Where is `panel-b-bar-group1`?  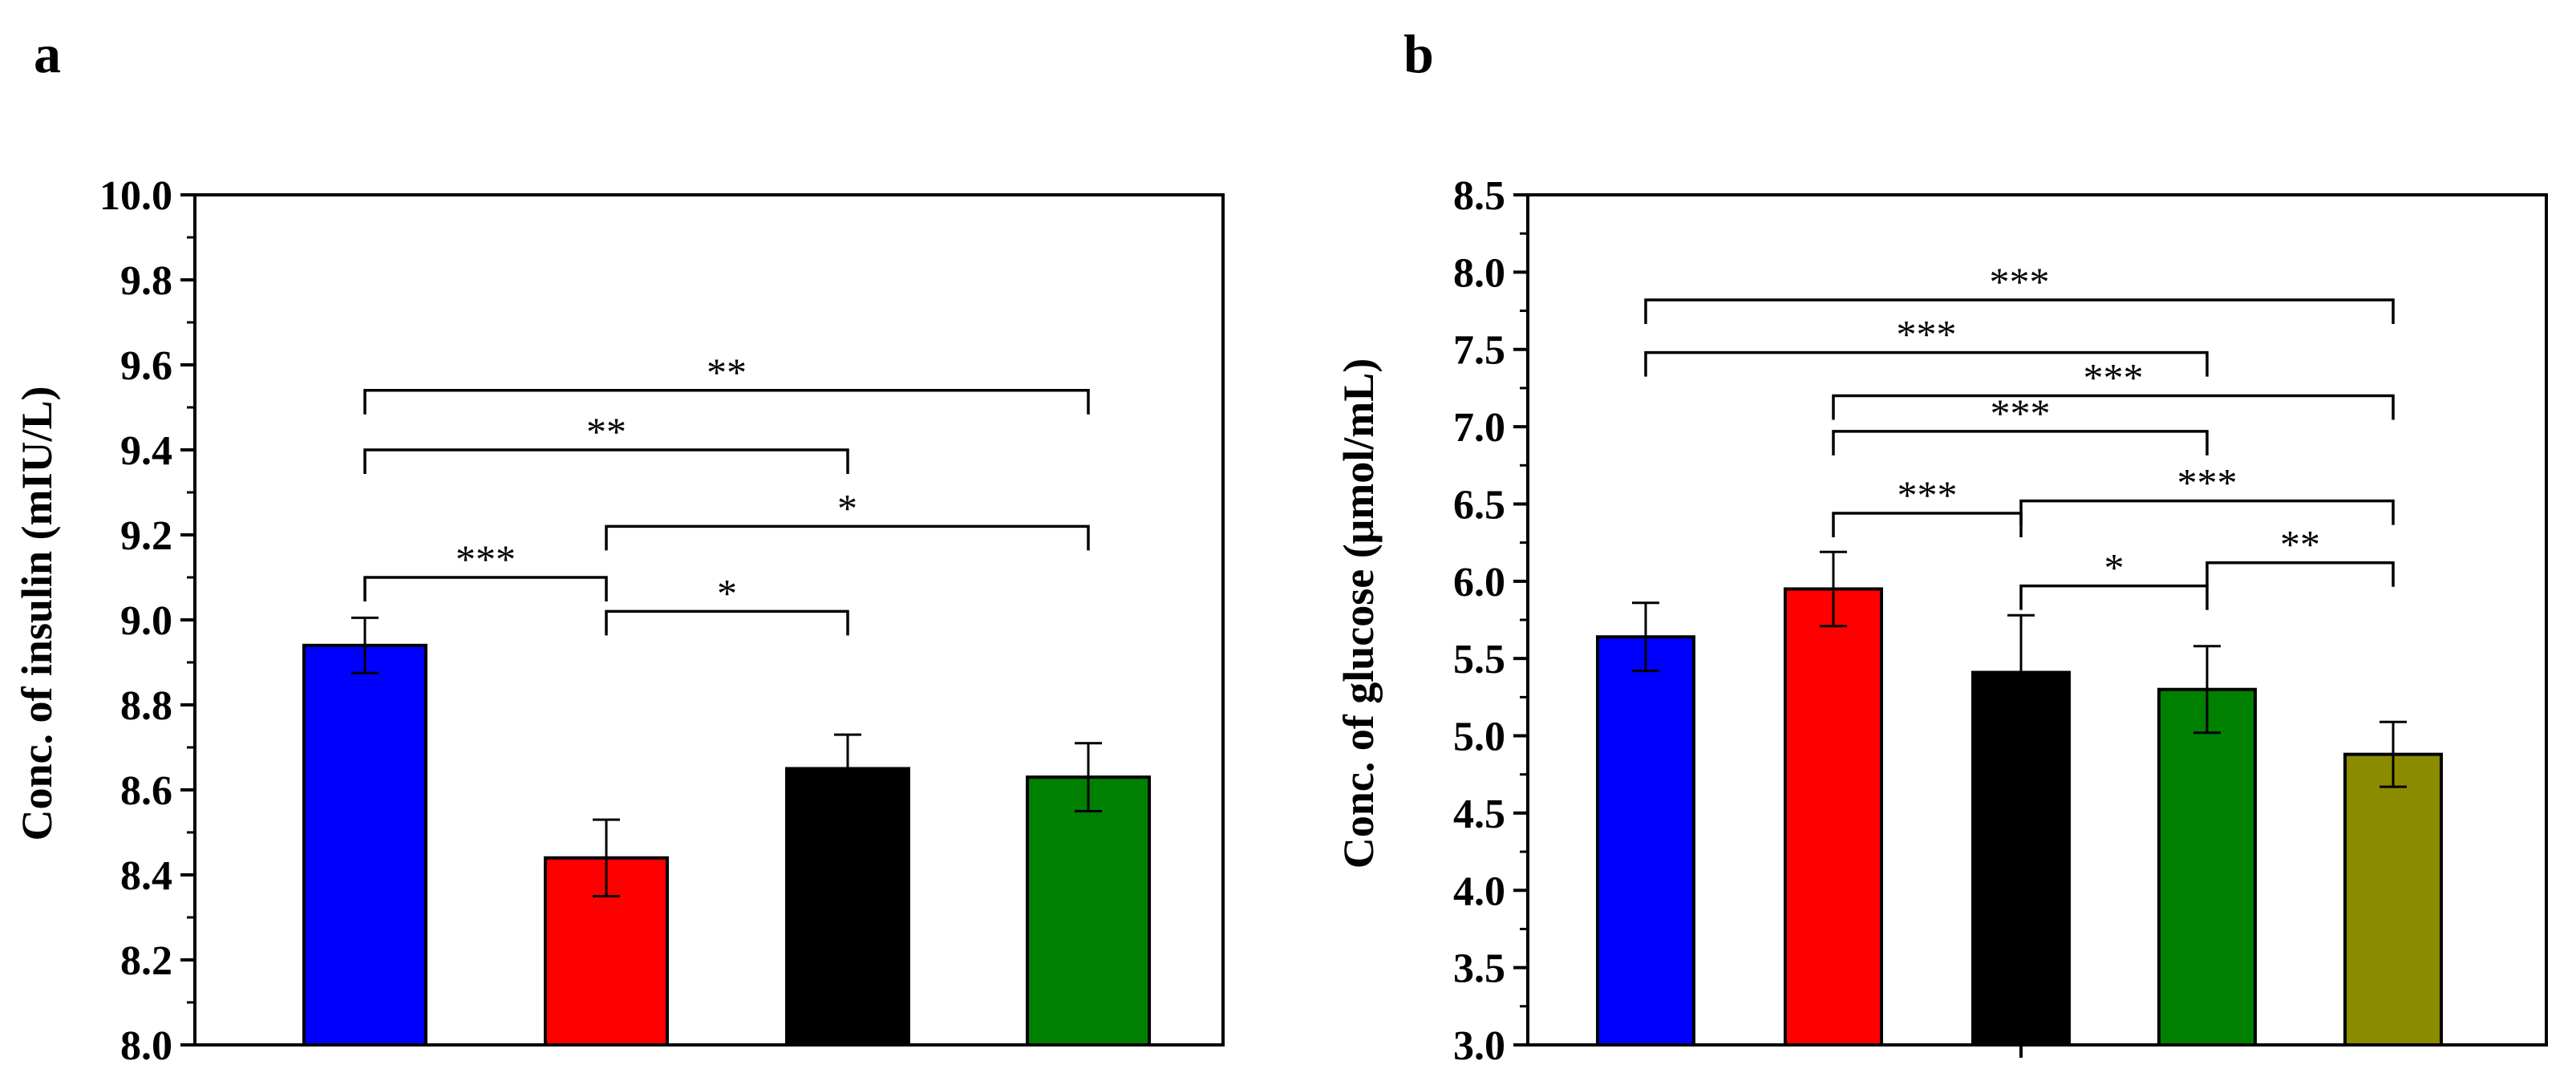
panel-b-bar-group1 is located at coordinates (1645, 841).